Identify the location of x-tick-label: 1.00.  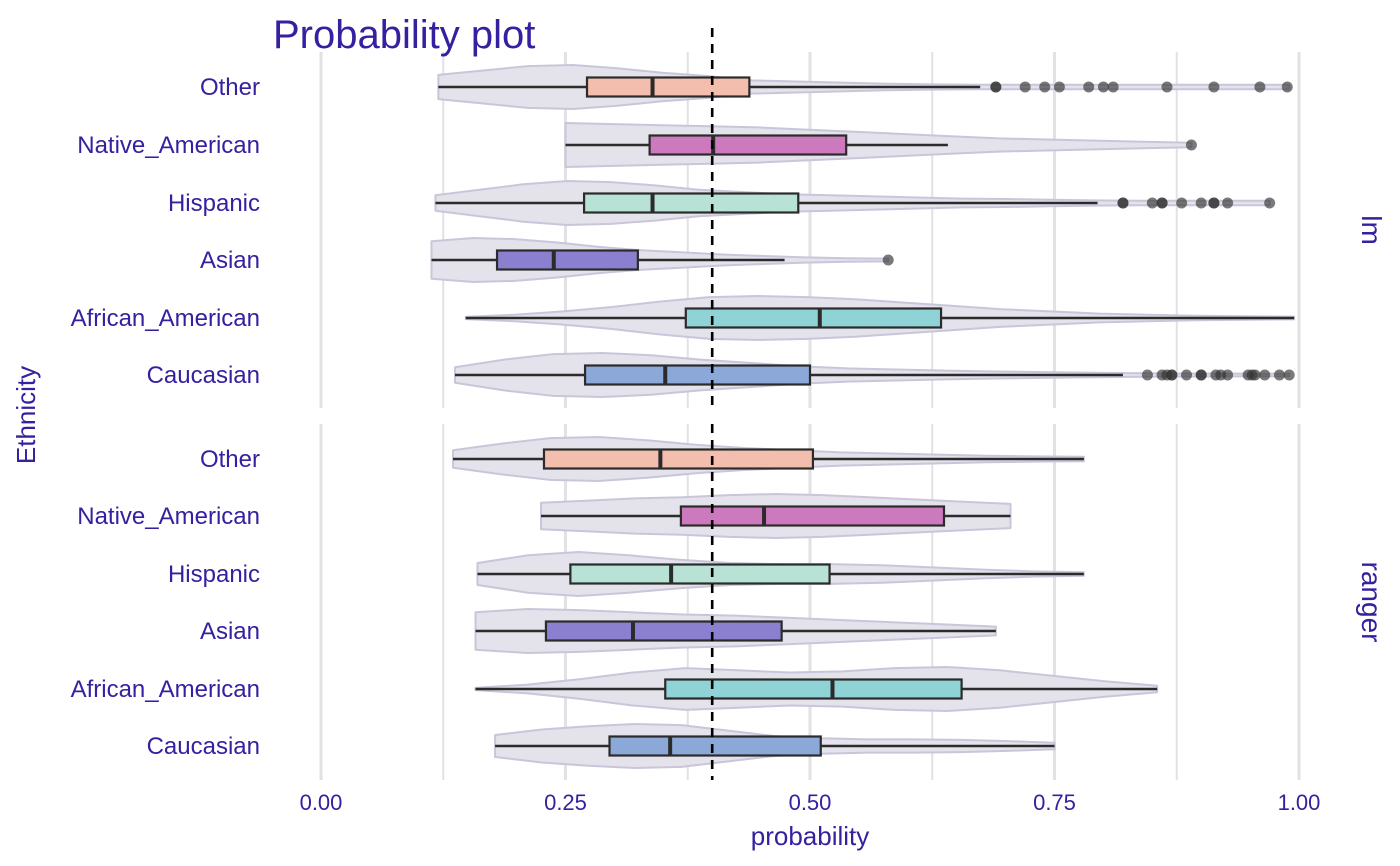
(1299, 802).